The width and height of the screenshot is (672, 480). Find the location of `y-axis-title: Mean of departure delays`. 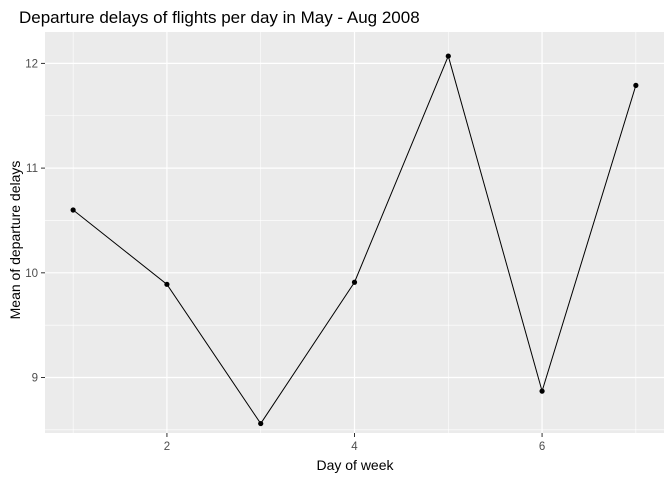

y-axis-title: Mean of departure delays is located at coordinates (15, 240).